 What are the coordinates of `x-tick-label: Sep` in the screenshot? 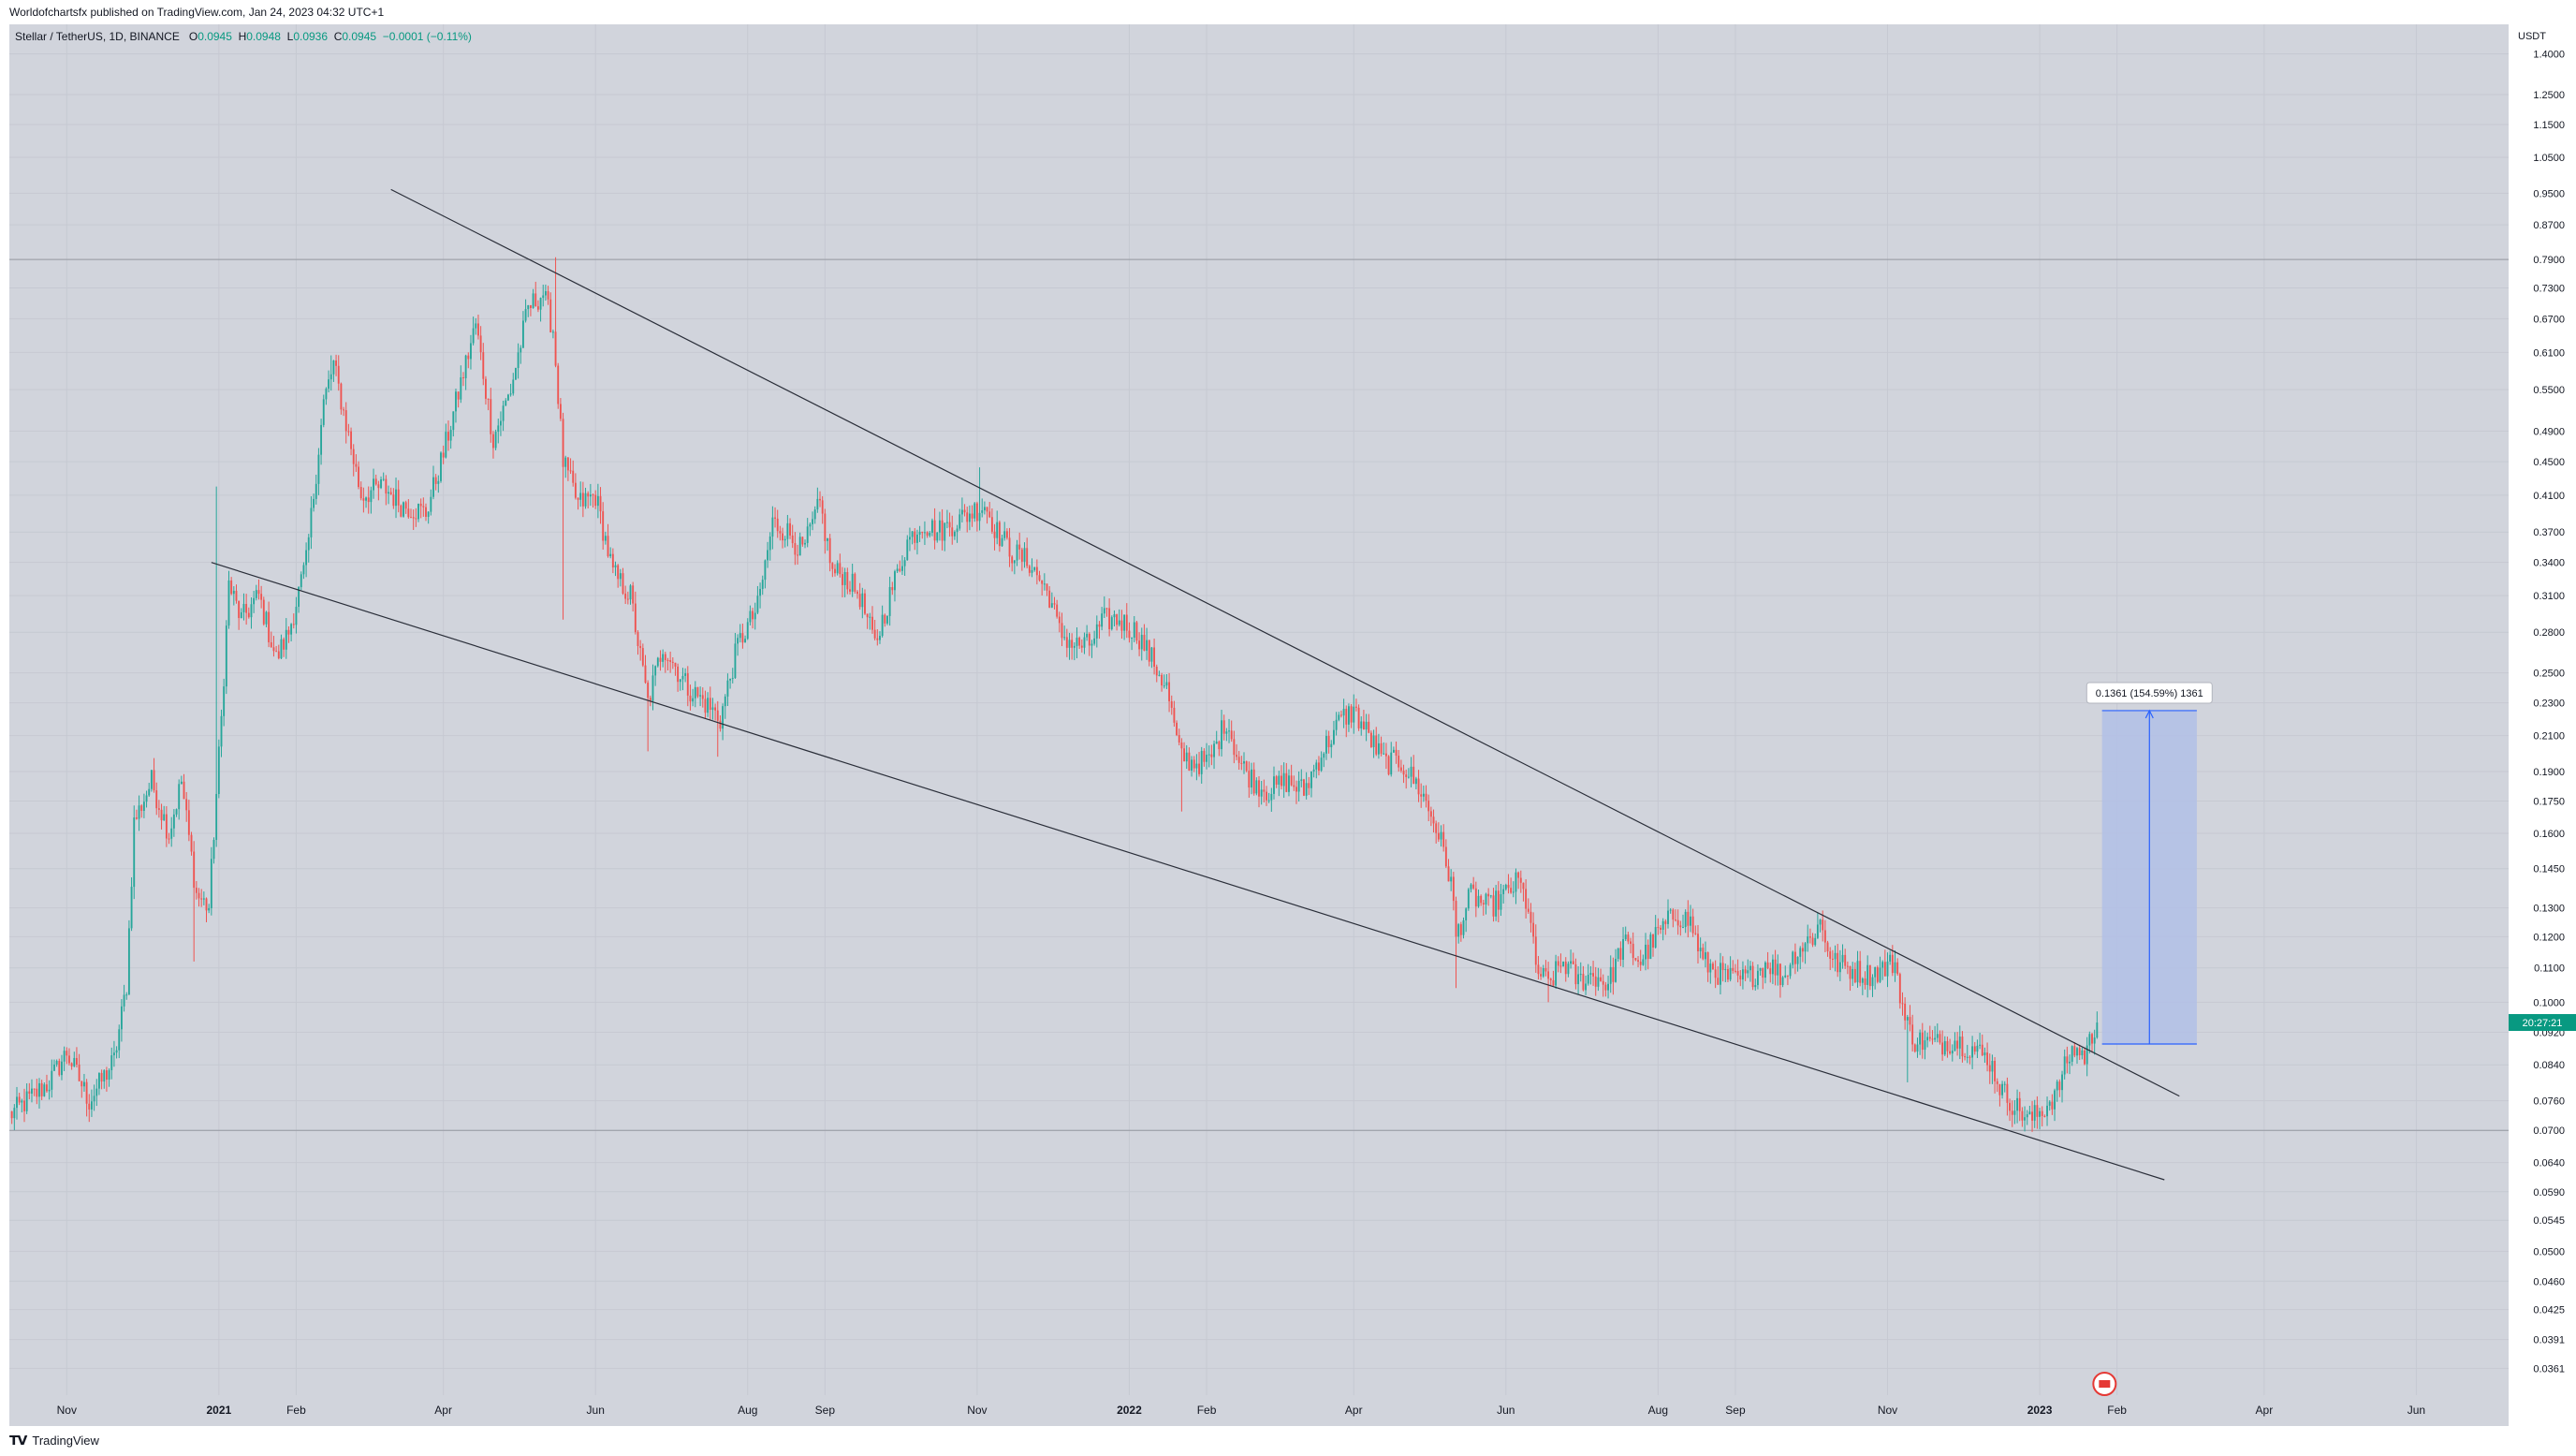 It's located at (825, 1410).